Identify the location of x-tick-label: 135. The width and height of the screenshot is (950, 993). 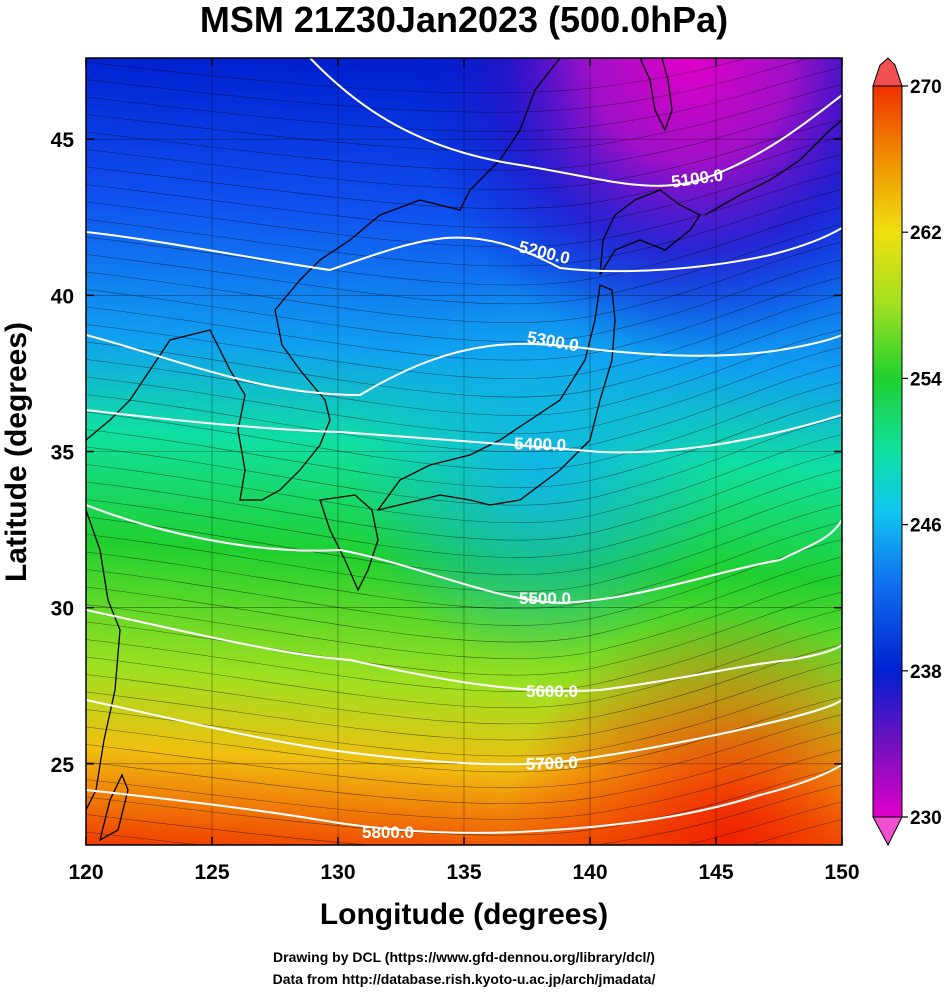
(463, 872).